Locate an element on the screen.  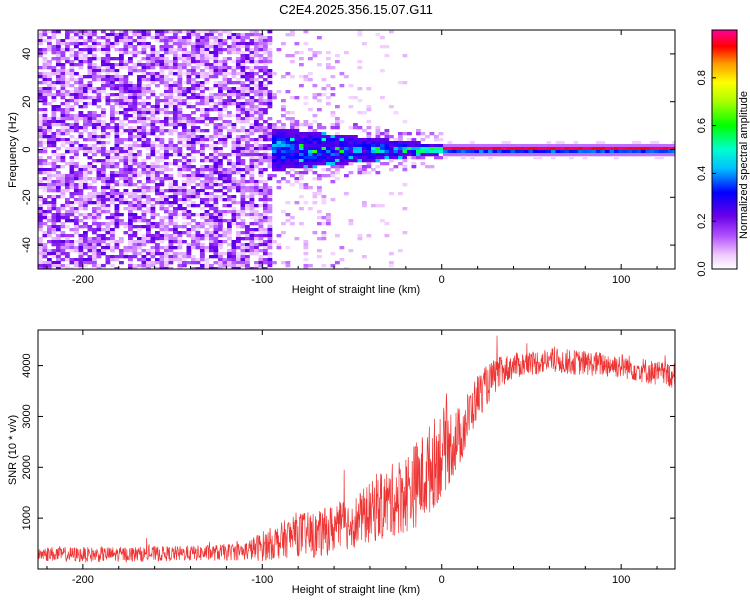
heatmap-cell-1914 is located at coordinates (189, 137).